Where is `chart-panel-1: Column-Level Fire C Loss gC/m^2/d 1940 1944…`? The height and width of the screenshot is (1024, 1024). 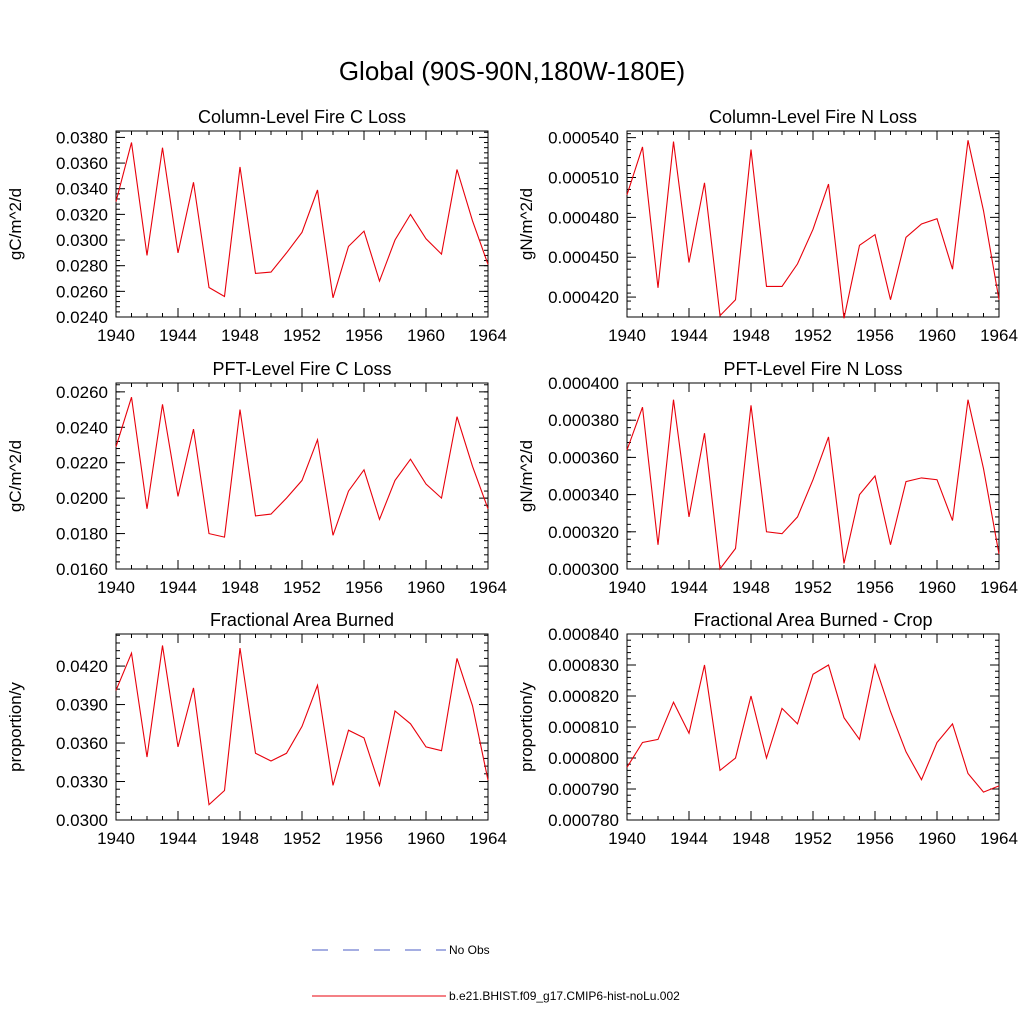 chart-panel-1: Column-Level Fire C Loss gC/m^2/d 1940 1944… is located at coordinates (256, 226).